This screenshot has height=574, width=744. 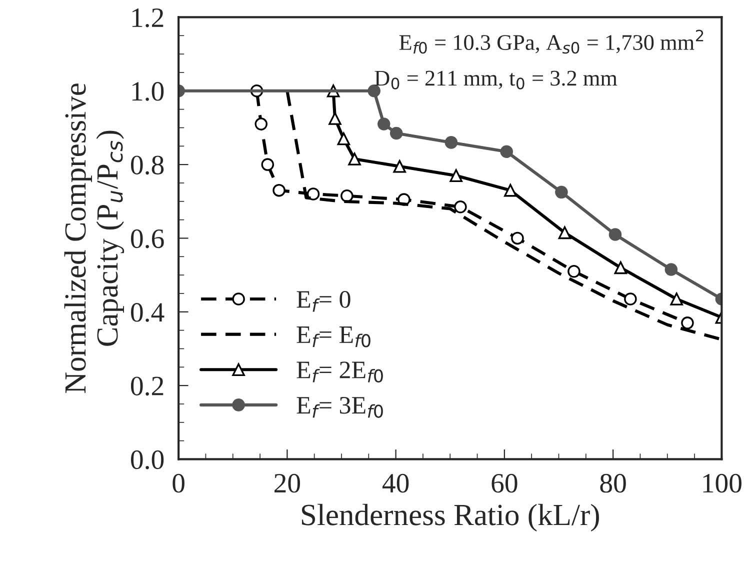 What do you see at coordinates (178, 483) in the screenshot?
I see `x-tick-label: 0` at bounding box center [178, 483].